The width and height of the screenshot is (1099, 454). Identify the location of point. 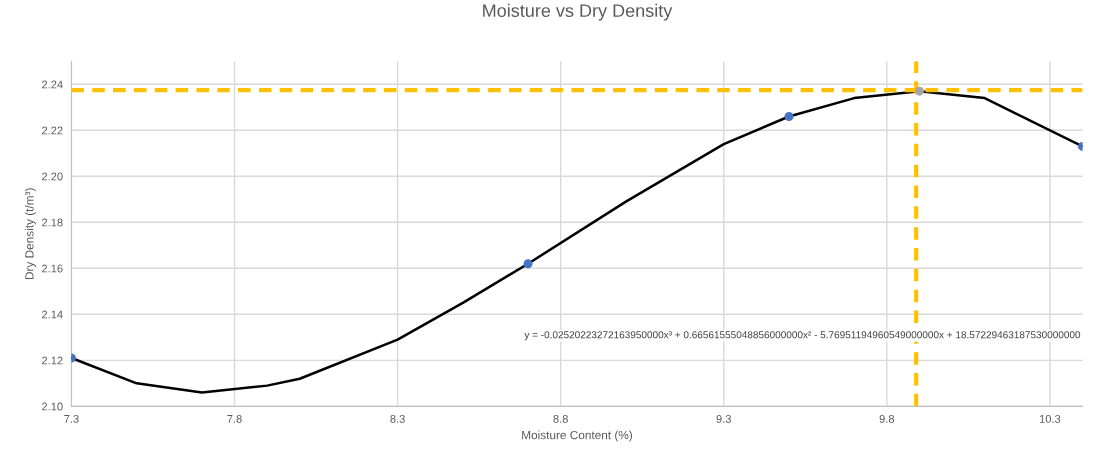
(919, 91).